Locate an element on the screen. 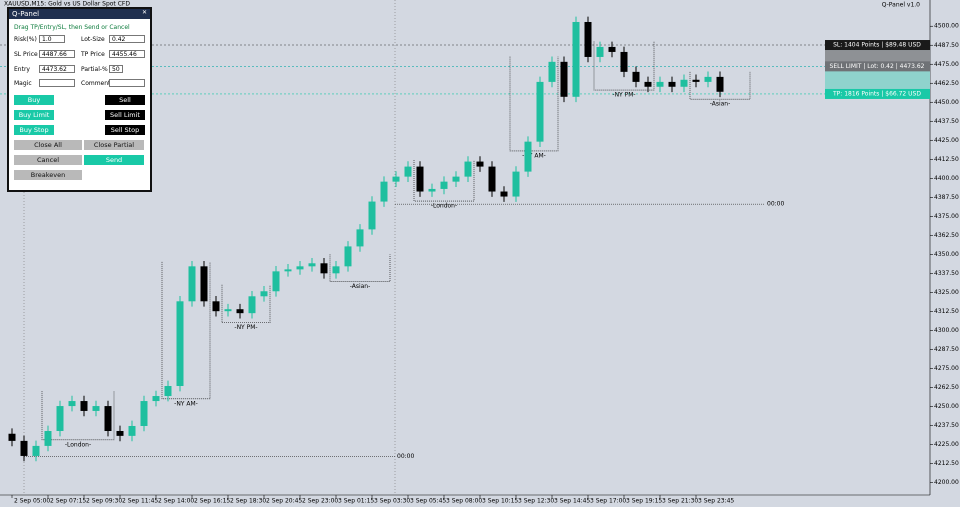 Image resolution: width=960 pixels, height=507 pixels. button: Buy is located at coordinates (34, 100).